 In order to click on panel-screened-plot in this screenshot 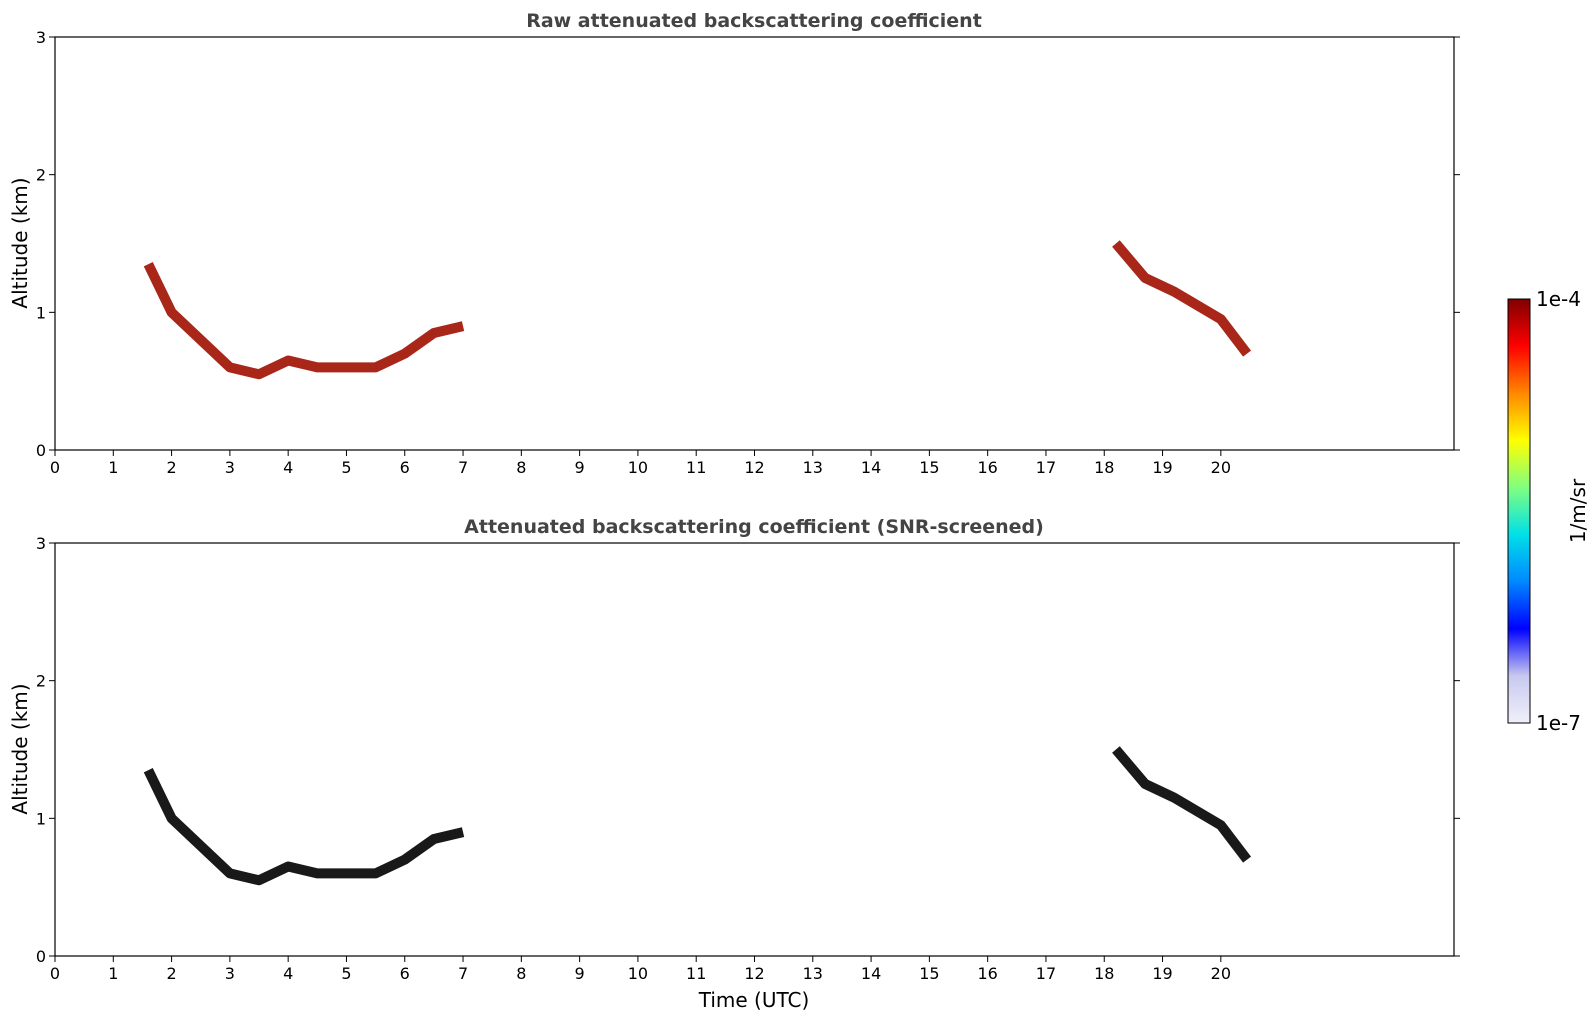, I will do `click(697, 816)`.